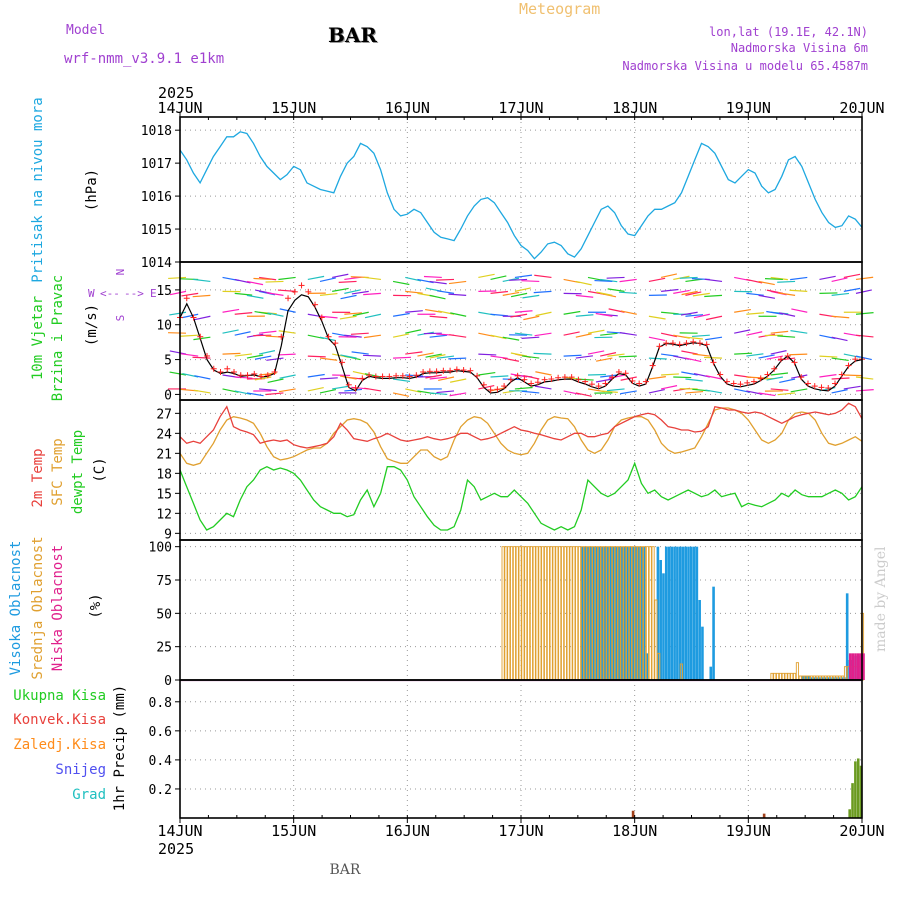 The height and width of the screenshot is (904, 900). What do you see at coordinates (634, 108) in the screenshot?
I see `x-tick-label-top: 18JUN` at bounding box center [634, 108].